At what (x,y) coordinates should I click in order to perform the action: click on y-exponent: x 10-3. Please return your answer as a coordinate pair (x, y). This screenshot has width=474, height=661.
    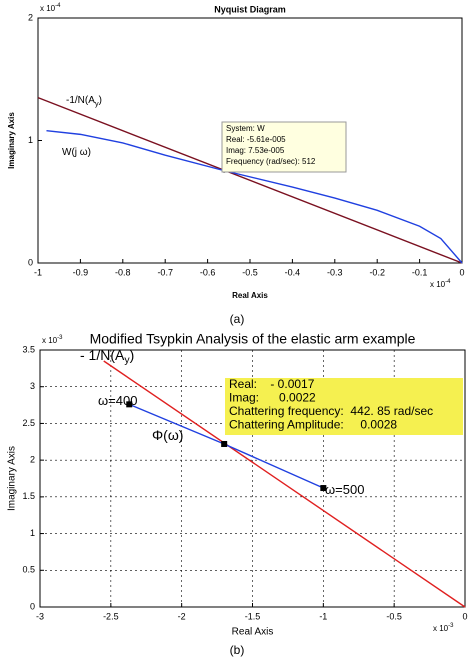
    Looking at the image, I should click on (52, 340).